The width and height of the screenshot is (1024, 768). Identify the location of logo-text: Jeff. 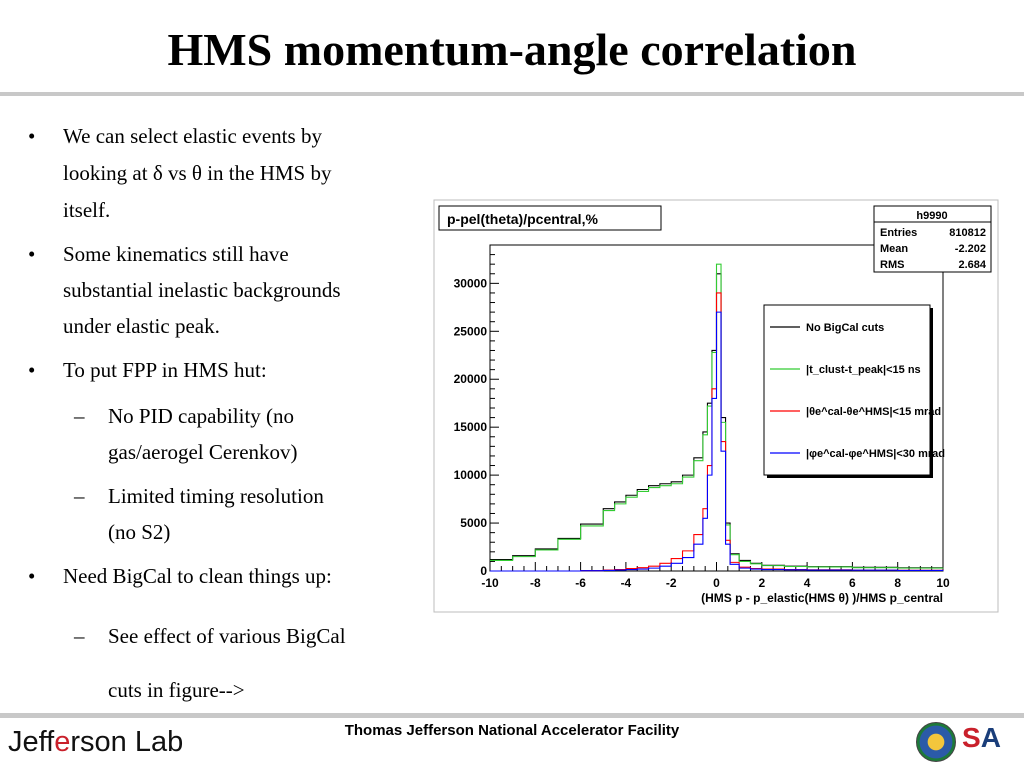
(31, 742).